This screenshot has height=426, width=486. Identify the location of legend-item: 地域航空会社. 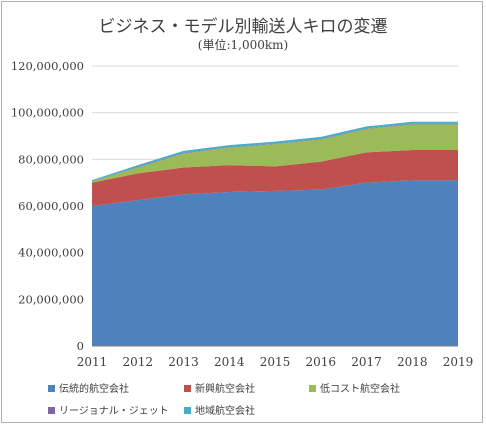
(219, 409).